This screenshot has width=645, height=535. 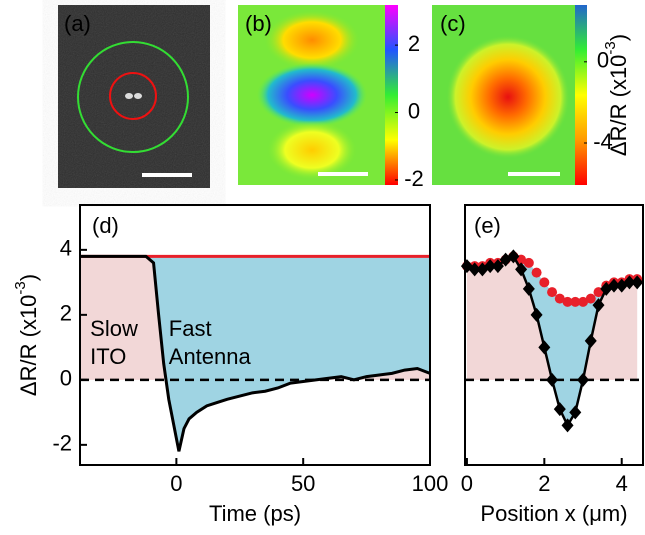 What do you see at coordinates (303, 483) in the screenshot?
I see `x-tick-label: 50` at bounding box center [303, 483].